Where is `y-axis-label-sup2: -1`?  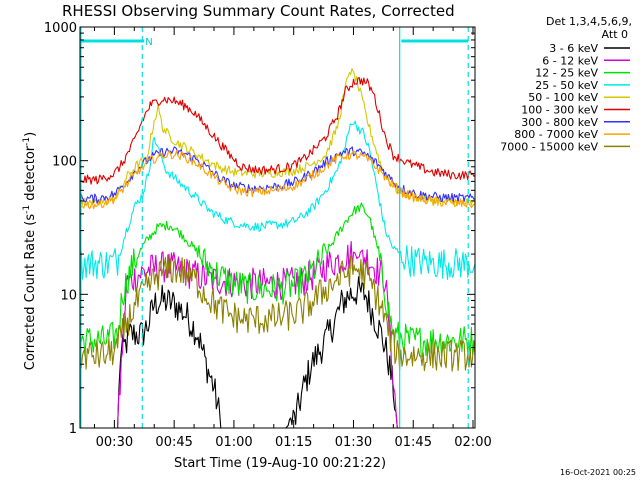
y-axis-label-sup2: -1 is located at coordinates (27, 141).